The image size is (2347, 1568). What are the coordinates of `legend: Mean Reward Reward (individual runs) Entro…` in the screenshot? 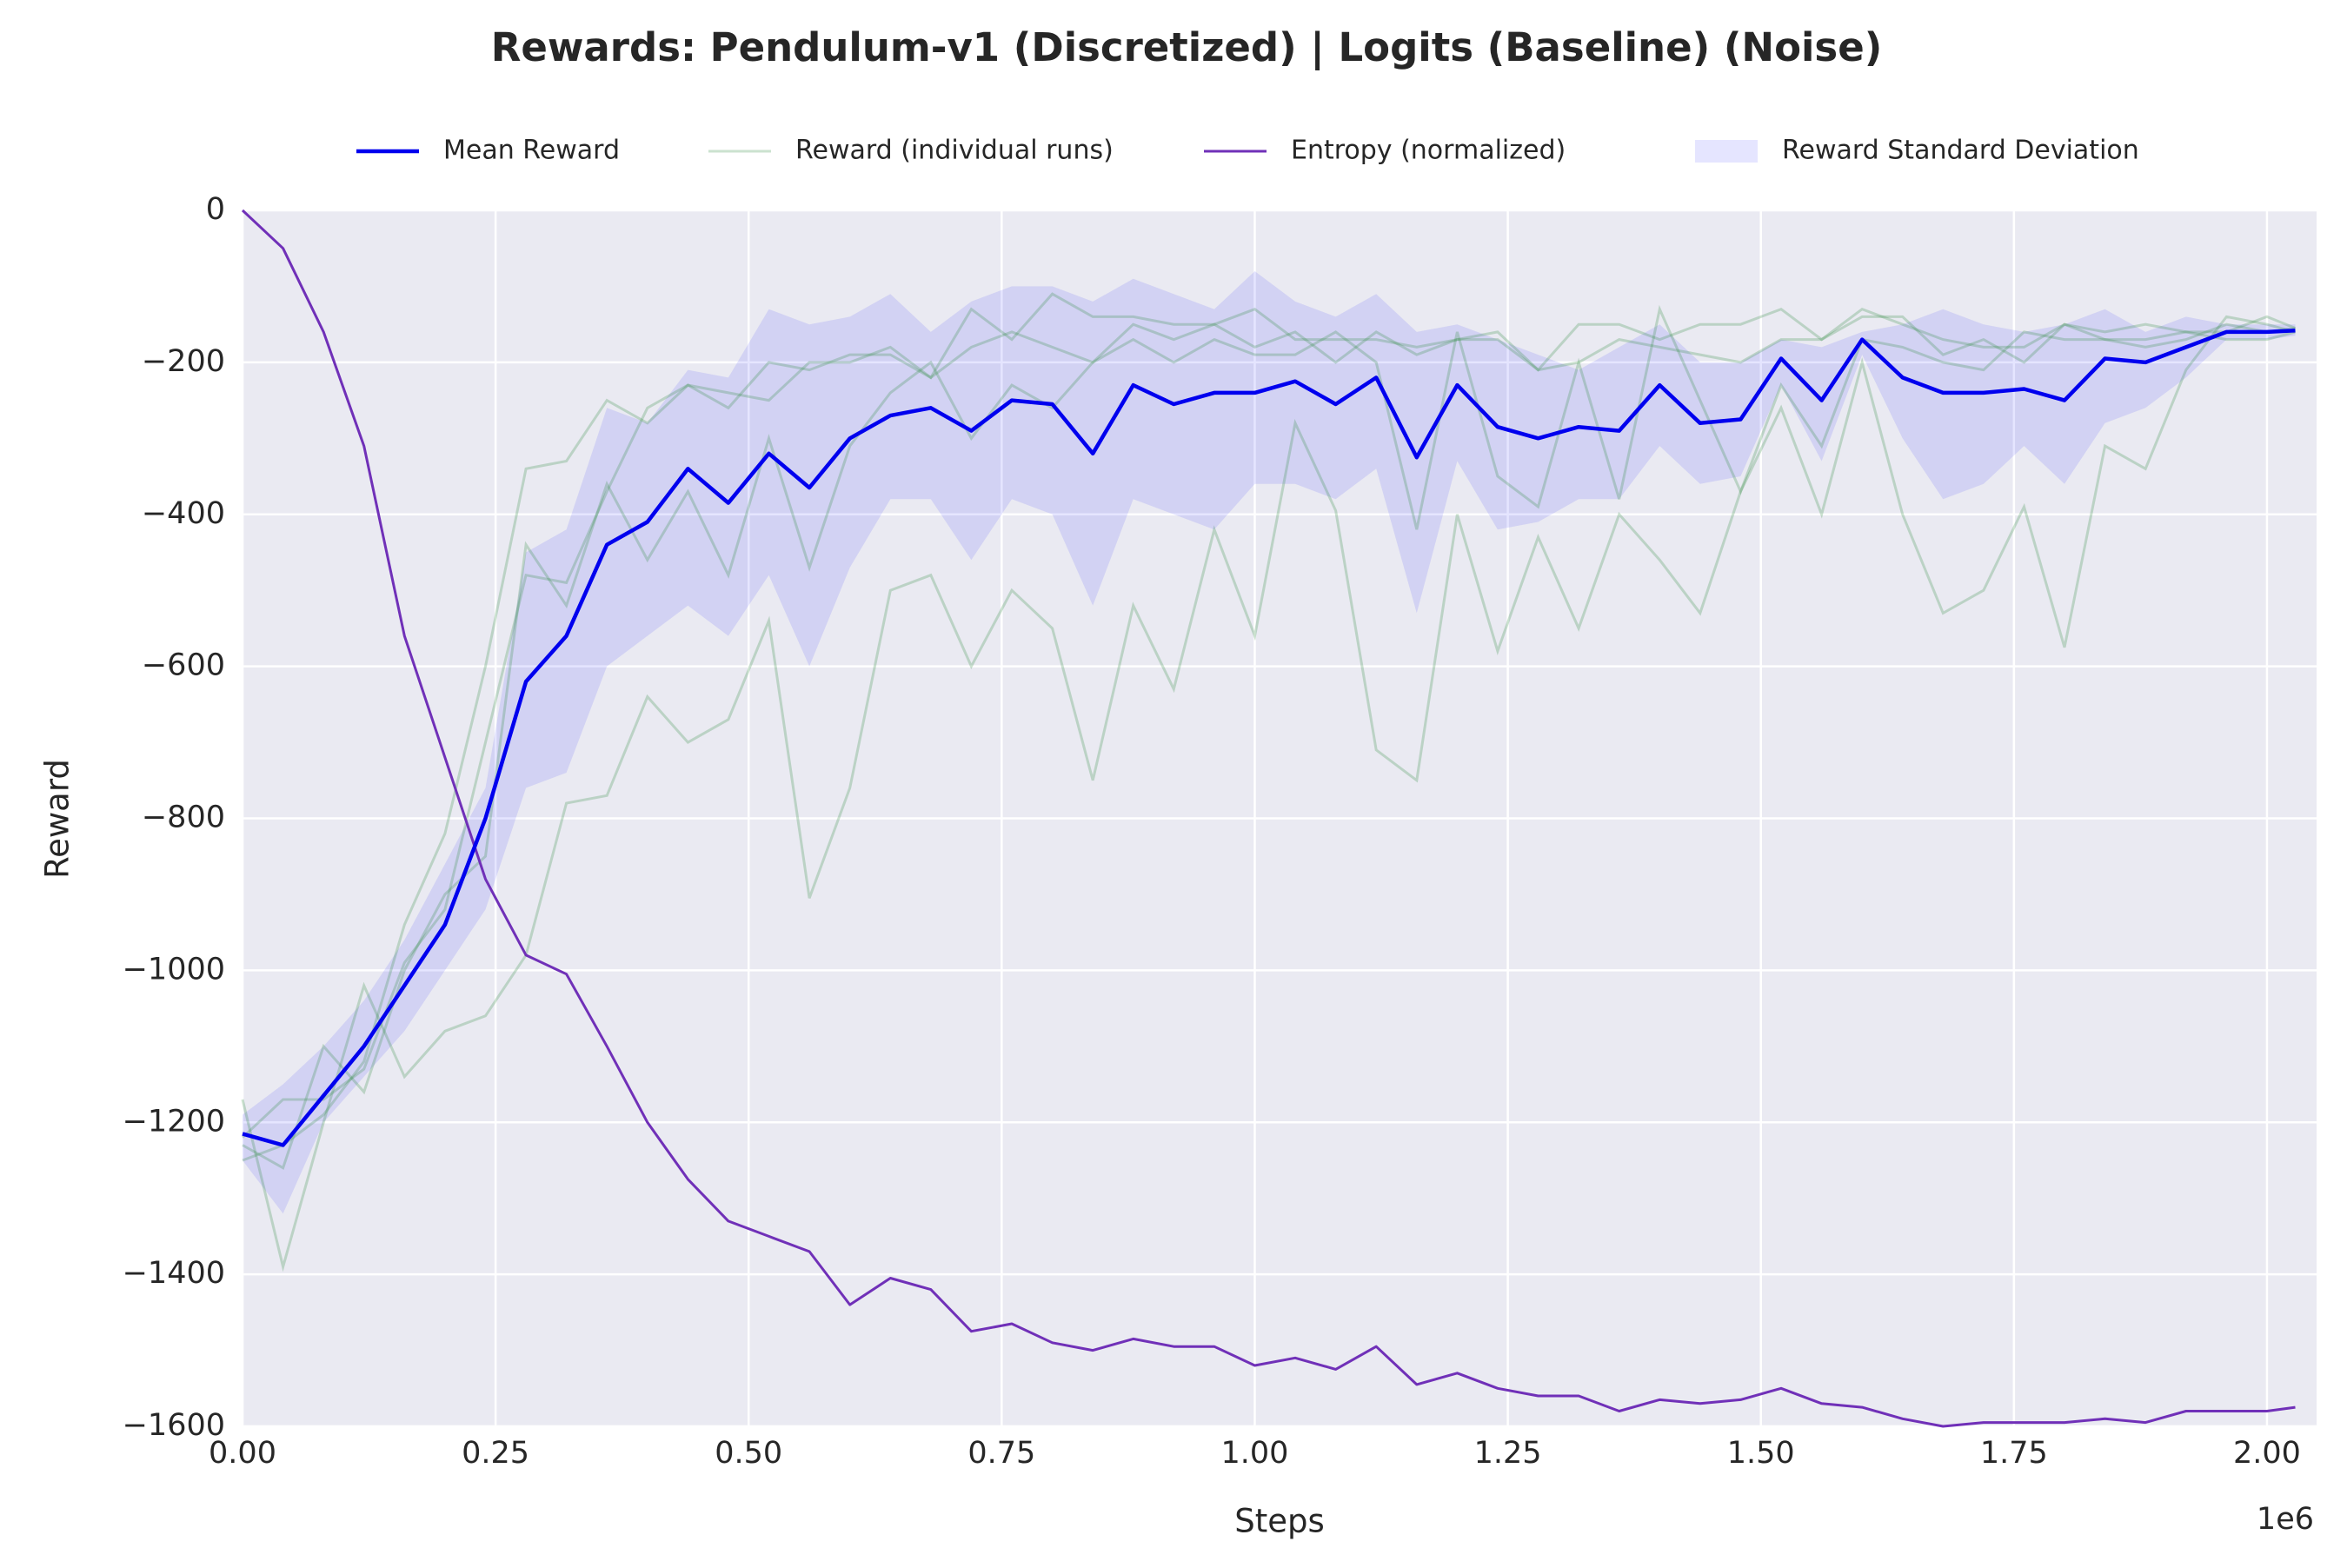 It's located at (1247, 151).